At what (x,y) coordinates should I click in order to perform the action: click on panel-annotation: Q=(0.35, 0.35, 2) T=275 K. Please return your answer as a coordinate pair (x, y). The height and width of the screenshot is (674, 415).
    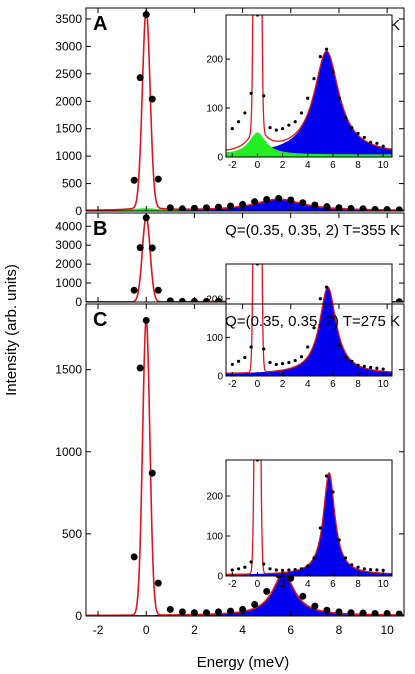
    Looking at the image, I should click on (312, 321).